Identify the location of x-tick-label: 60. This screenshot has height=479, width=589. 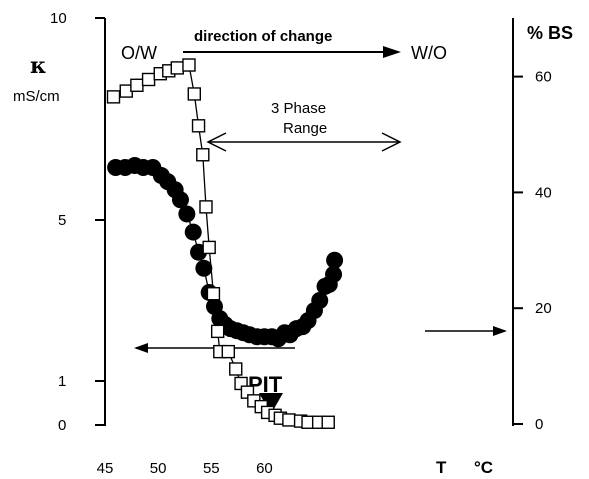
(264, 468).